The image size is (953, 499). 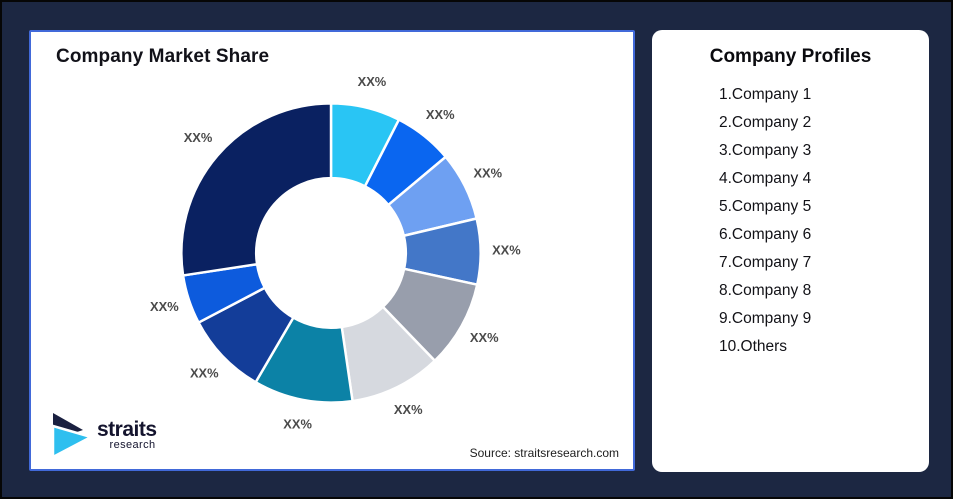 What do you see at coordinates (765, 290) in the screenshot?
I see `profile-item: 8.Company 8` at bounding box center [765, 290].